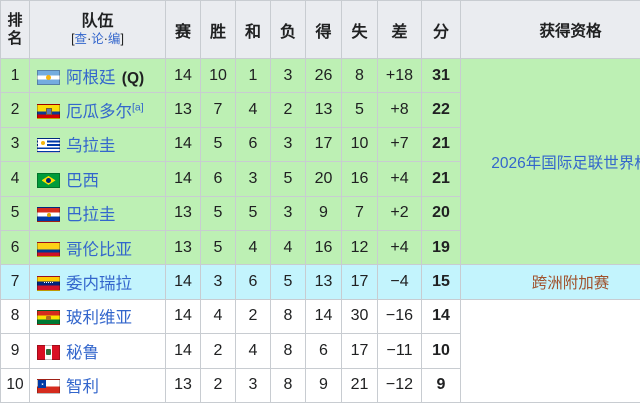  I want to click on row-rank: 2, so click(15, 110).